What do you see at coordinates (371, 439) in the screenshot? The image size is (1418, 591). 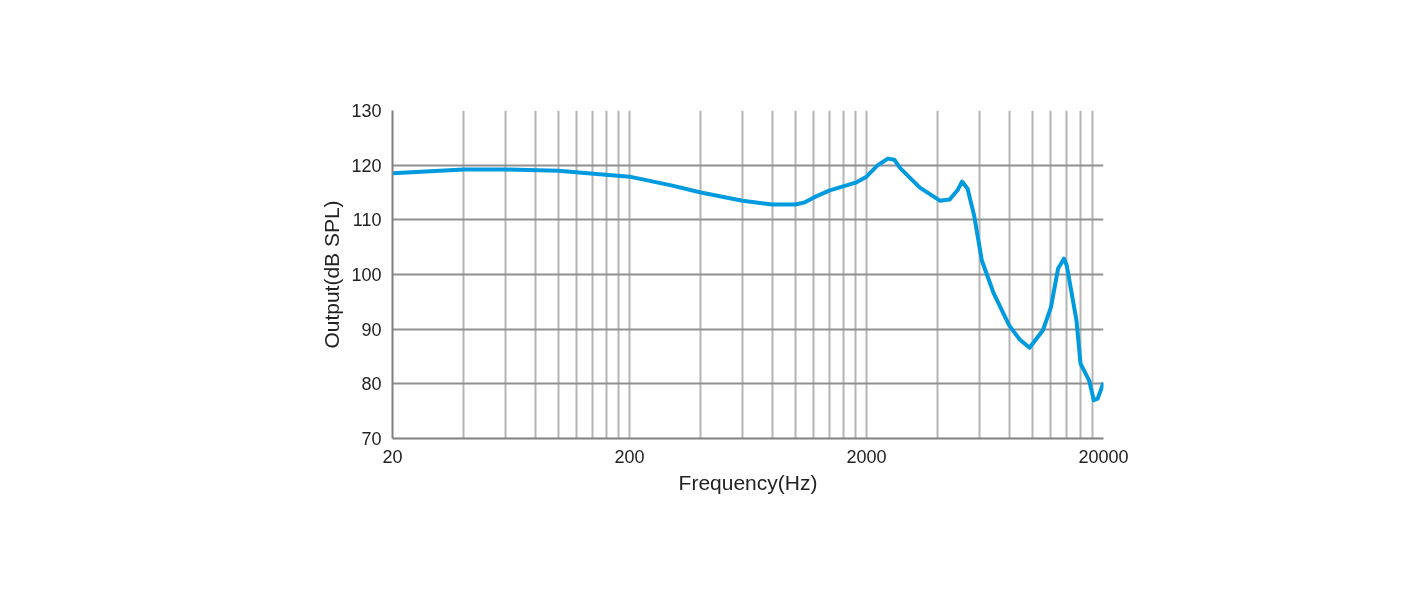 I see `y-tick-label: 70` at bounding box center [371, 439].